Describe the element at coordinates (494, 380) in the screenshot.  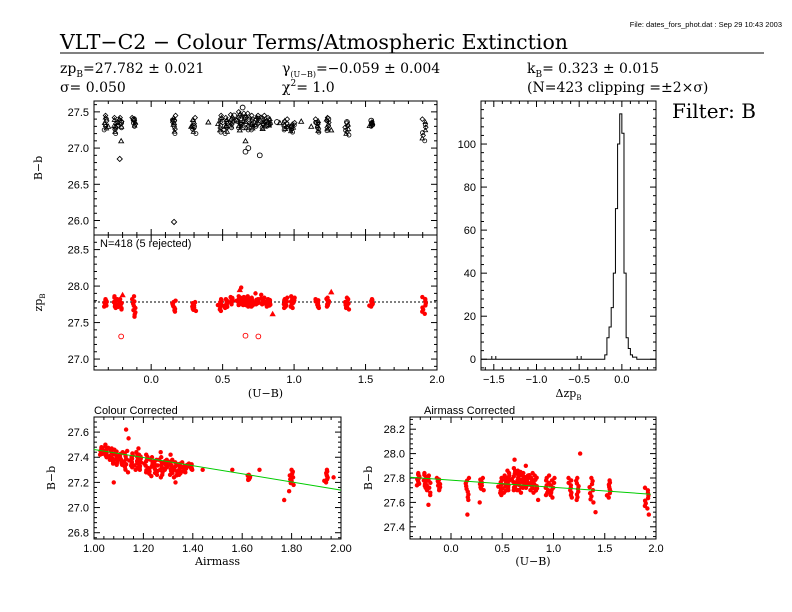
I see `x-tick-label: −1.5` at that location.